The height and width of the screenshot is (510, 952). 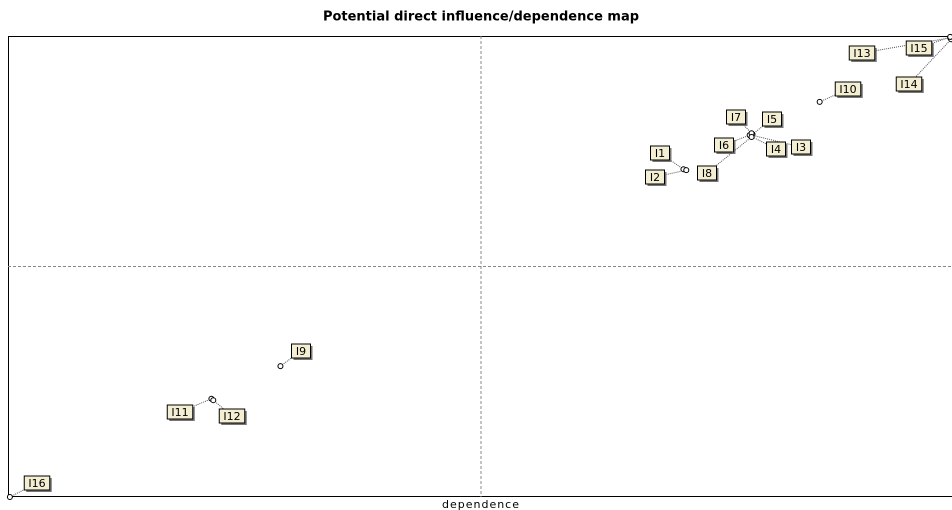 I want to click on point-label: I6, so click(x=724, y=145).